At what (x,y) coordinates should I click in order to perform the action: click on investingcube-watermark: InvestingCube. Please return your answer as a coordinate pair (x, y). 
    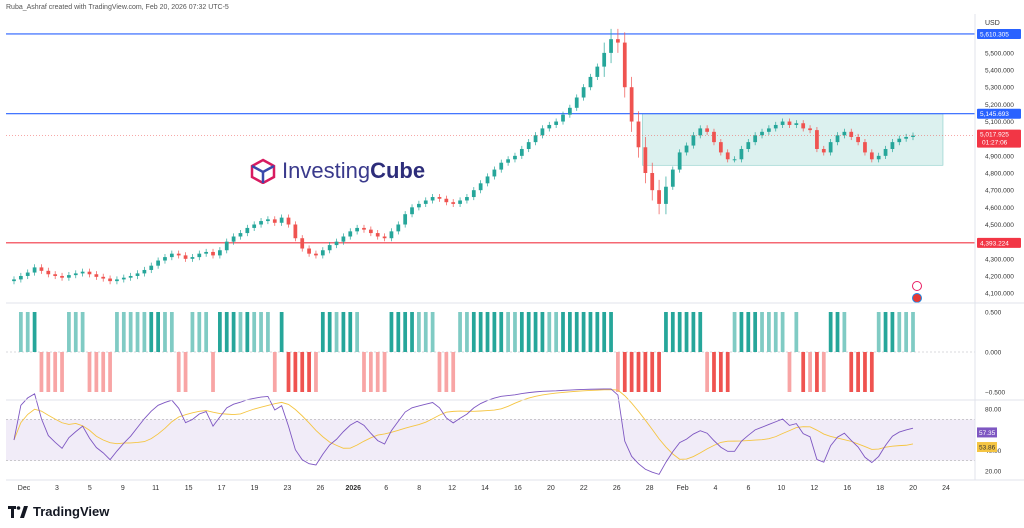
    Looking at the image, I should click on (337, 171).